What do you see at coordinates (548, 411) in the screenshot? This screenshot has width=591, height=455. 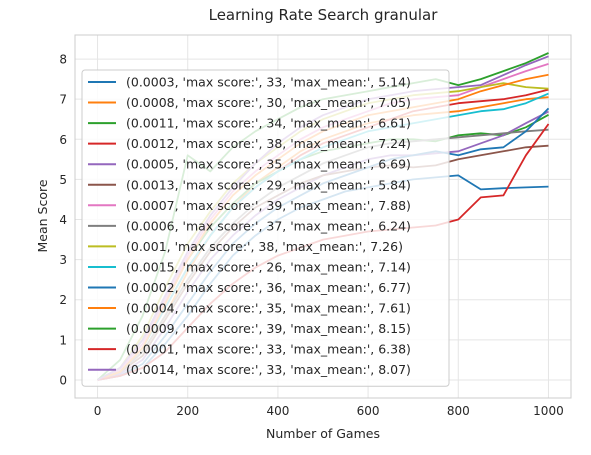 I see `x-tick-label: 1000` at bounding box center [548, 411].